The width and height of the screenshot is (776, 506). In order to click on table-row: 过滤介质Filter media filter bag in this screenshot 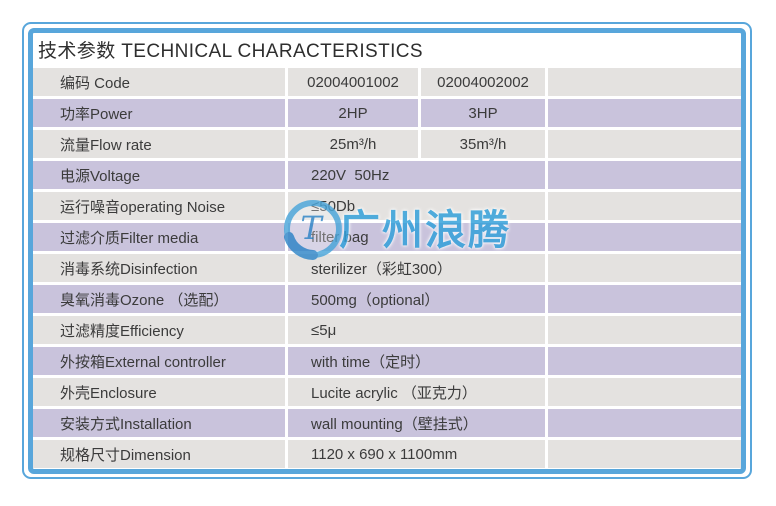, I will do `click(387, 237)`.